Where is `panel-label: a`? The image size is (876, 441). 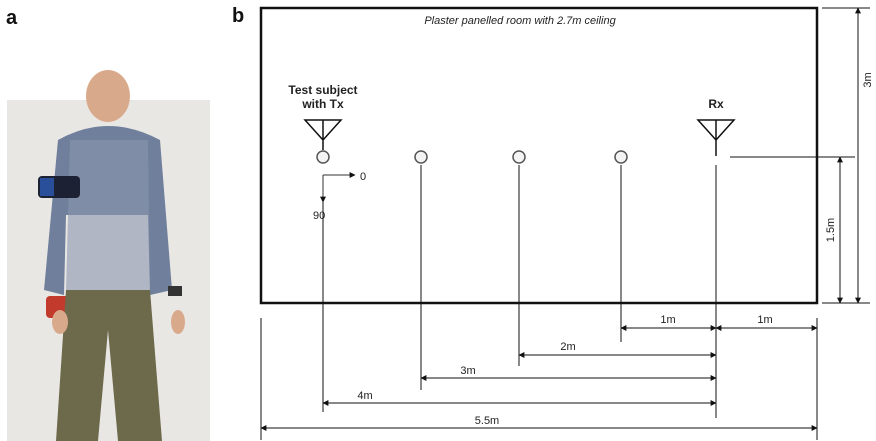 panel-label: a is located at coordinates (12, 18).